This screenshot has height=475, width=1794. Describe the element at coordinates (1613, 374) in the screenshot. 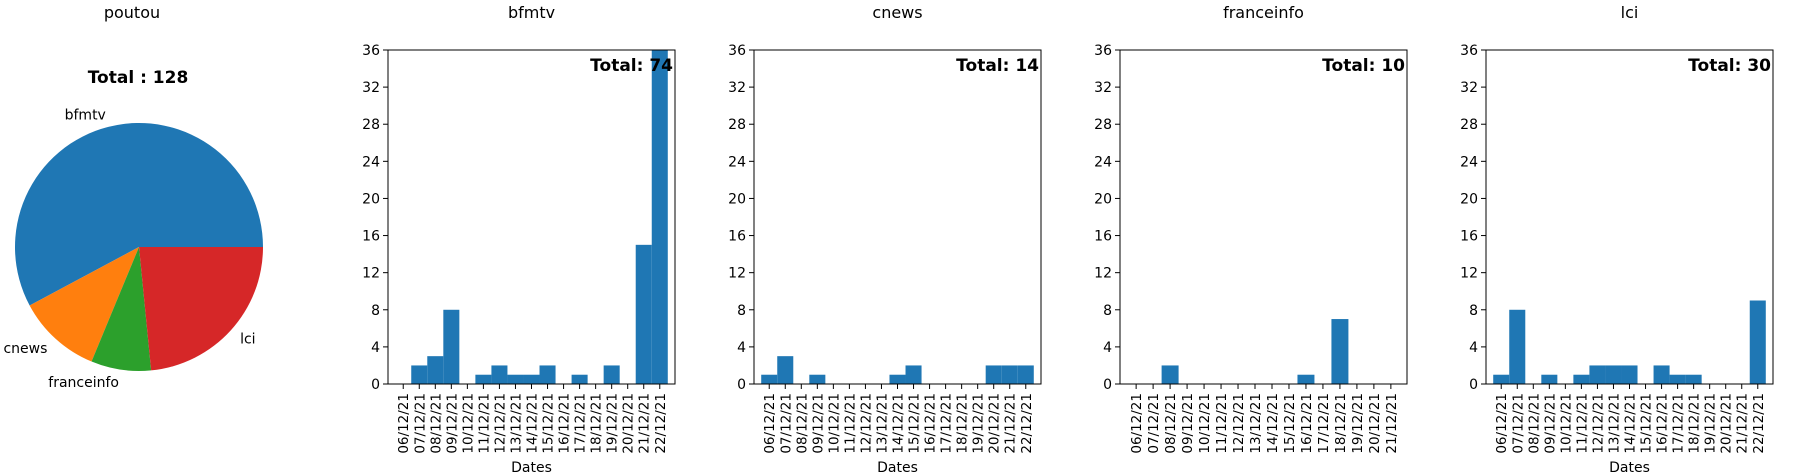

I see `bar-13/12/21` at that location.